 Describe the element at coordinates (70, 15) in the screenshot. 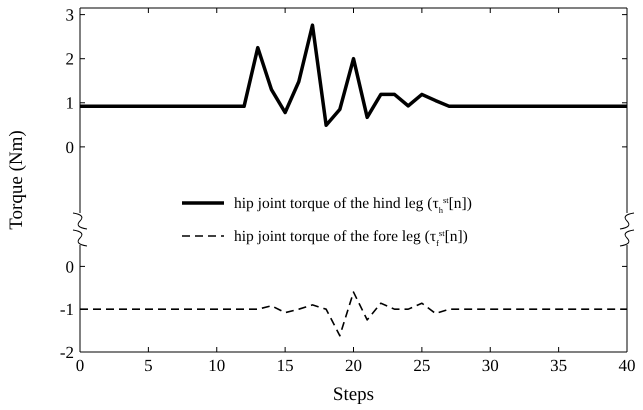

I see `y-tick-label: 3` at that location.